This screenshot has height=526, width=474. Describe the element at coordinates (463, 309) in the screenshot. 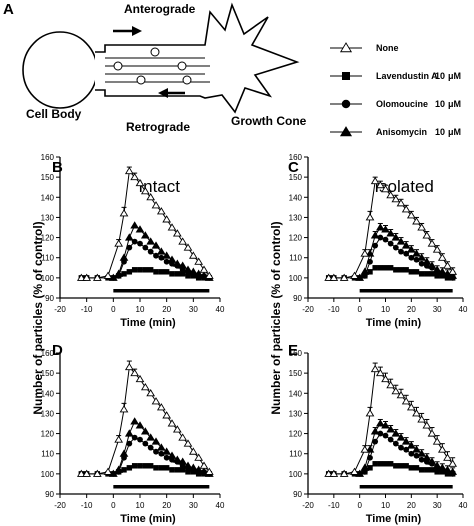

I see `x-tick-label: 40` at that location.